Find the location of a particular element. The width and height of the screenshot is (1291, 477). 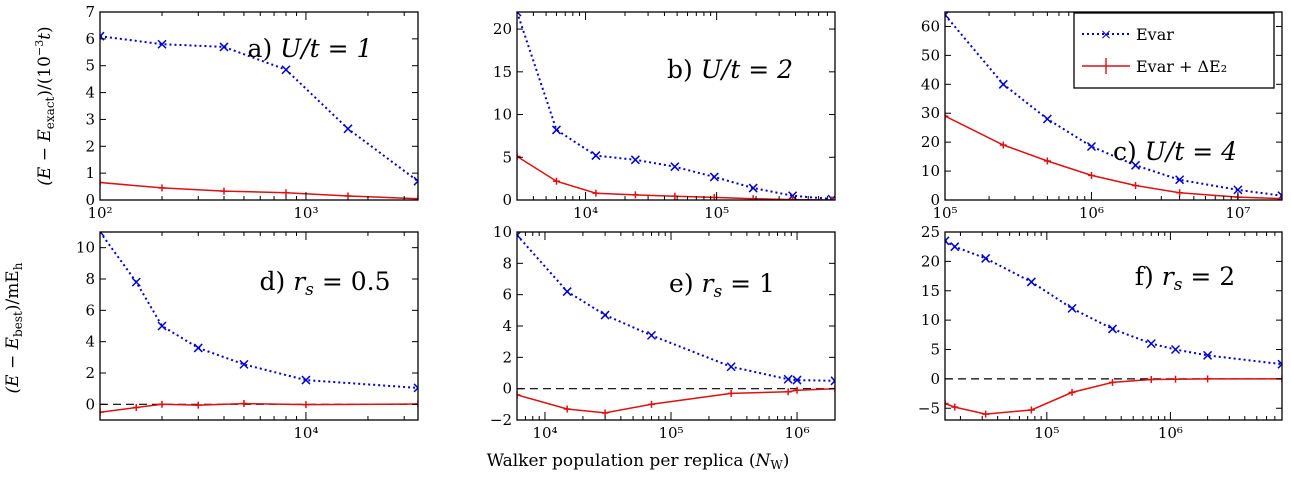

series-group-f is located at coordinates (1113, 327).